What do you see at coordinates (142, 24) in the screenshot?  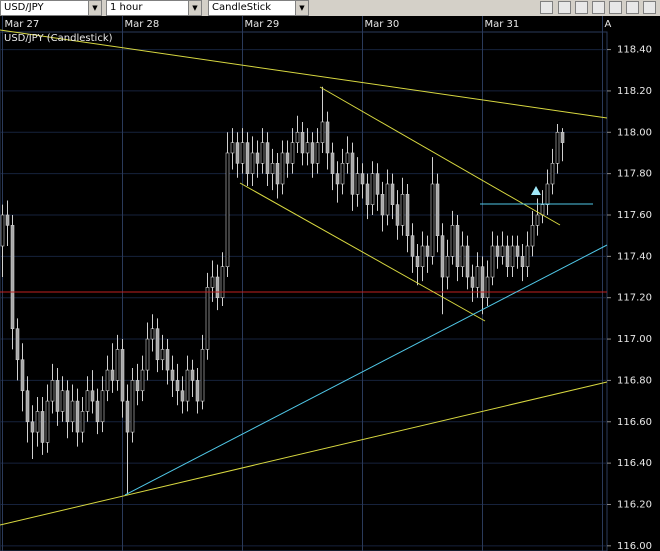 I see `x-tick-label: Mar 28` at bounding box center [142, 24].